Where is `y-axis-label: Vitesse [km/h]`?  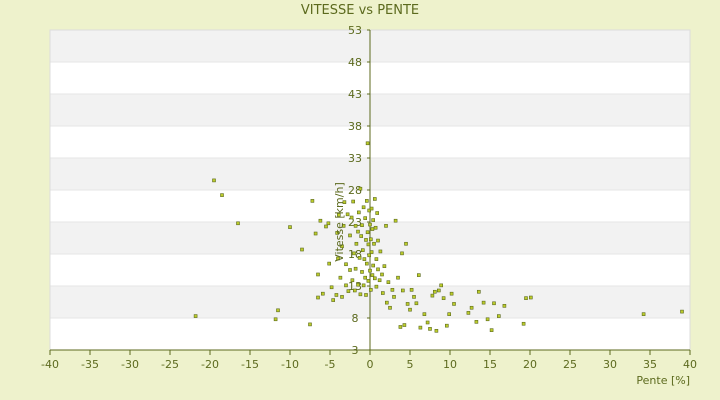 y-axis-label: Vitesse [km/h] is located at coordinates (339, 222).